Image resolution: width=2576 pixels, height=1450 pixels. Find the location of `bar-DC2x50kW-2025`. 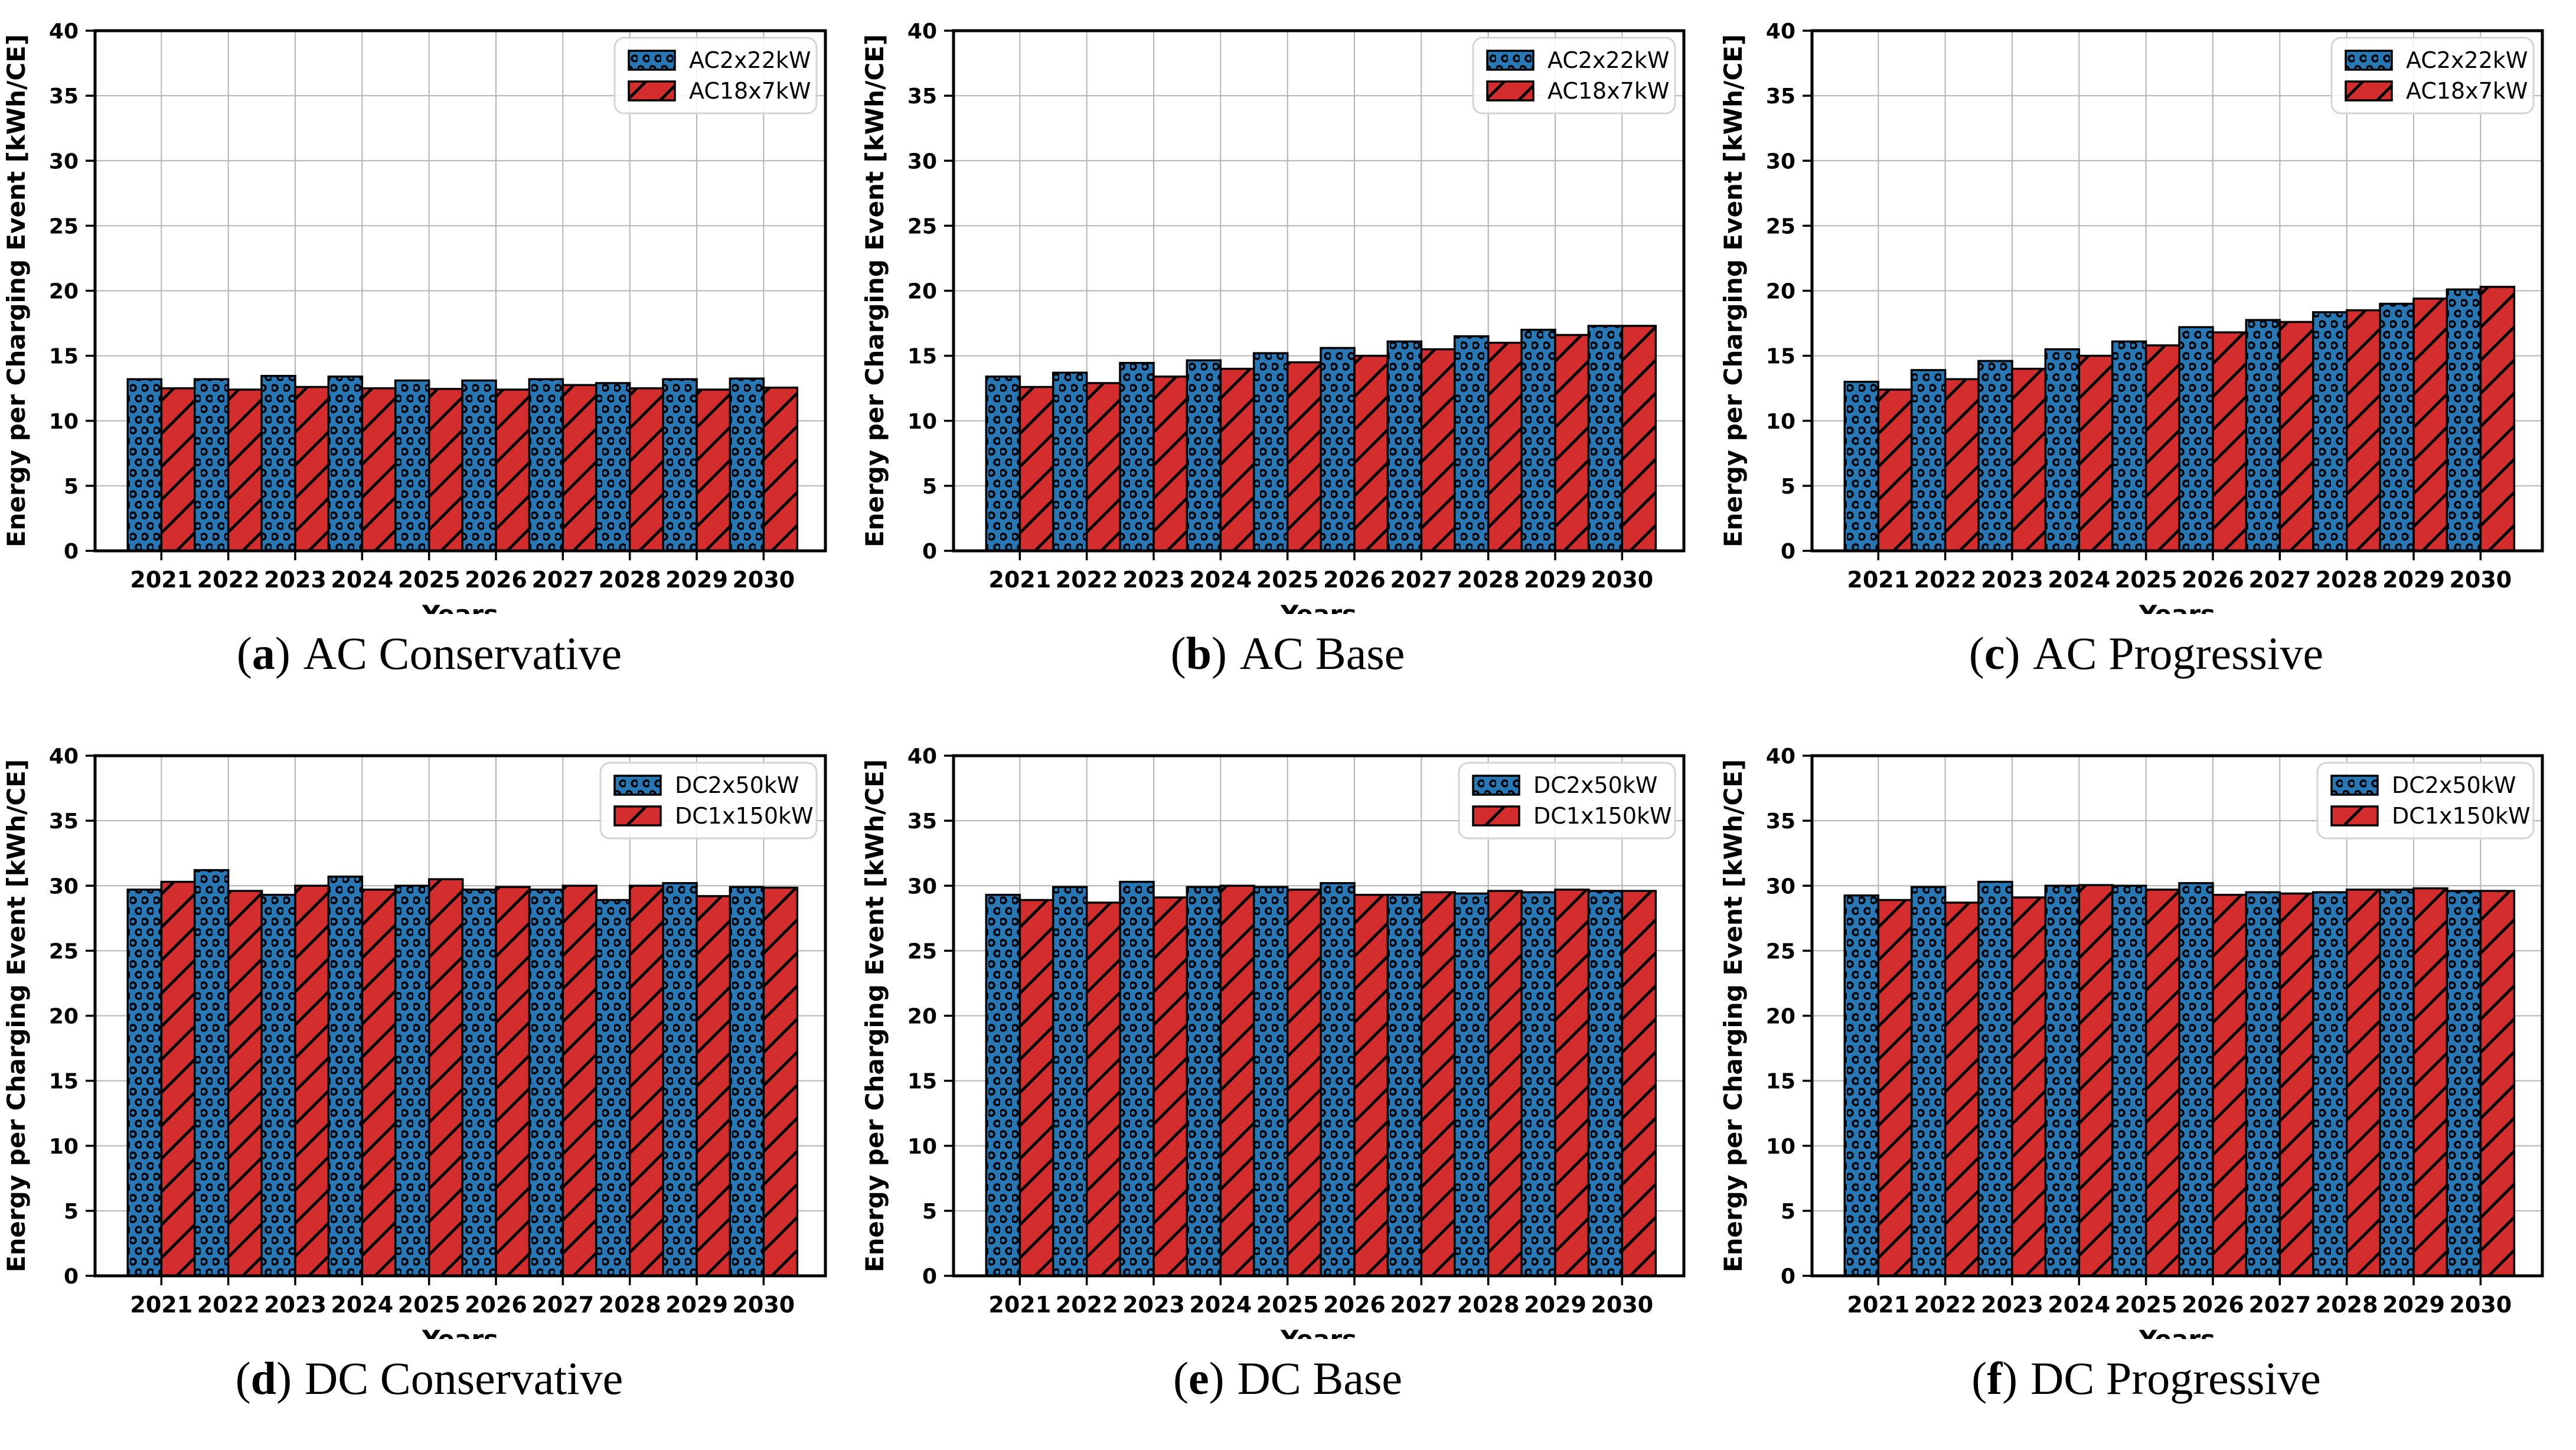

bar-DC2x50kW-2025 is located at coordinates (1270, 1081).